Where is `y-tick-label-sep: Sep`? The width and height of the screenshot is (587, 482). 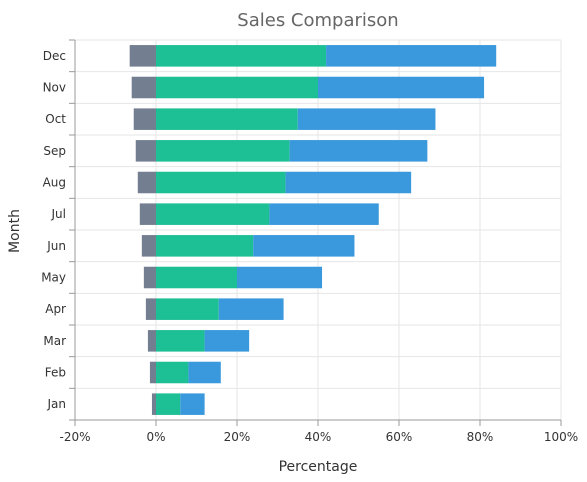 y-tick-label-sep: Sep is located at coordinates (54, 151).